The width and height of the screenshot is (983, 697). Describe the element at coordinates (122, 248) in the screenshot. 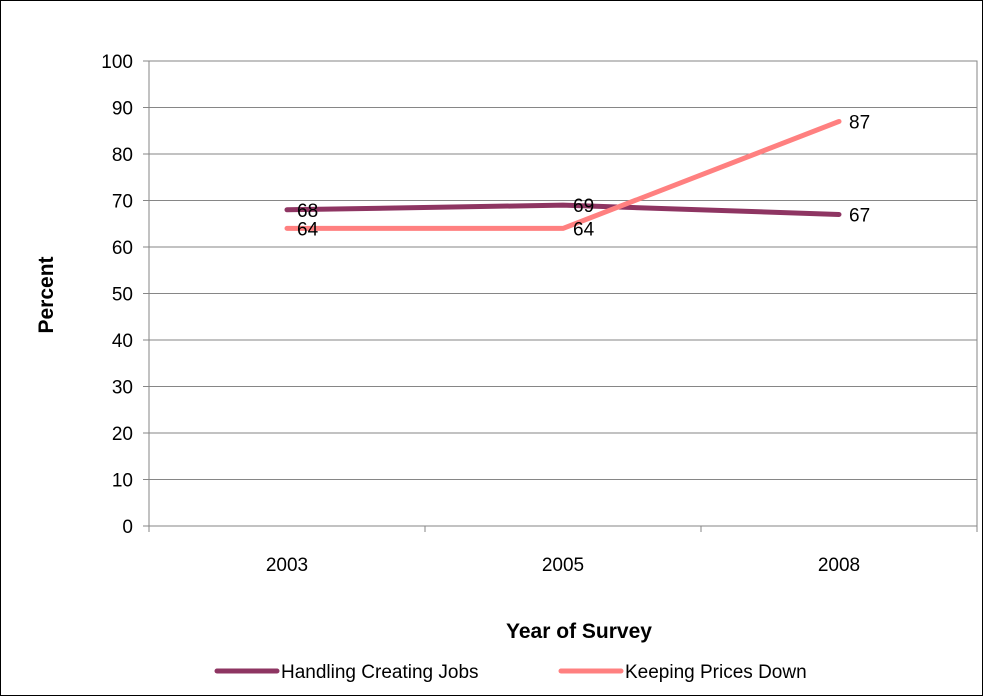

I see `y-tick-label: 60` at that location.